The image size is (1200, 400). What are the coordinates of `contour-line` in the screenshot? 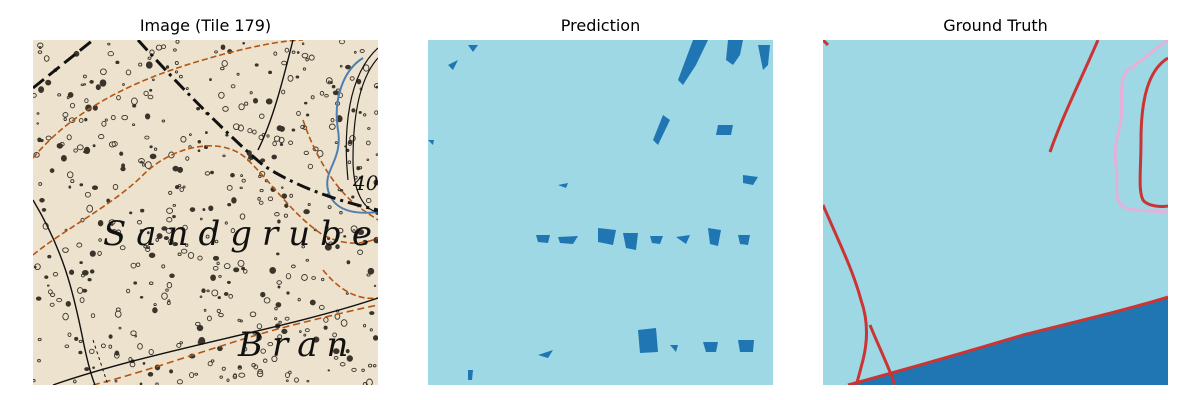 It's located at (235, 344).